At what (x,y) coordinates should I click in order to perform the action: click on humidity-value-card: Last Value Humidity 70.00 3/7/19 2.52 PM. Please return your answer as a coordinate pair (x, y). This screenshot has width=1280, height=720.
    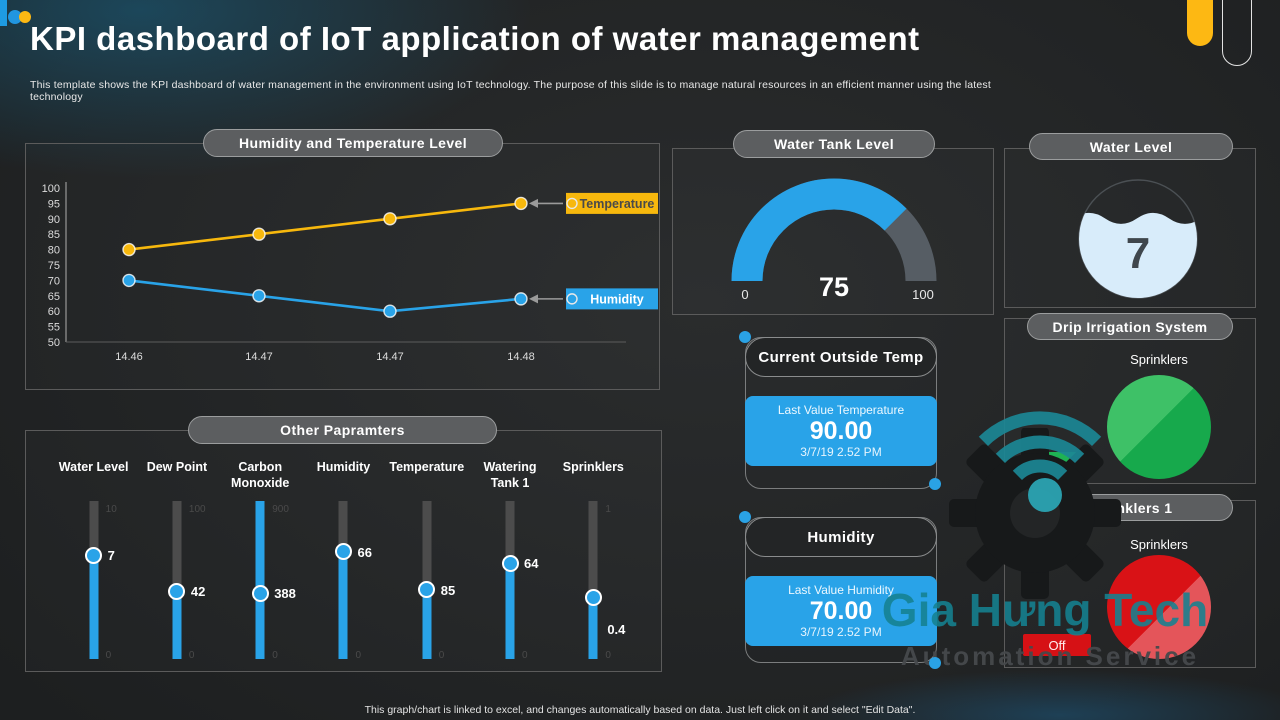
    Looking at the image, I should click on (841, 611).